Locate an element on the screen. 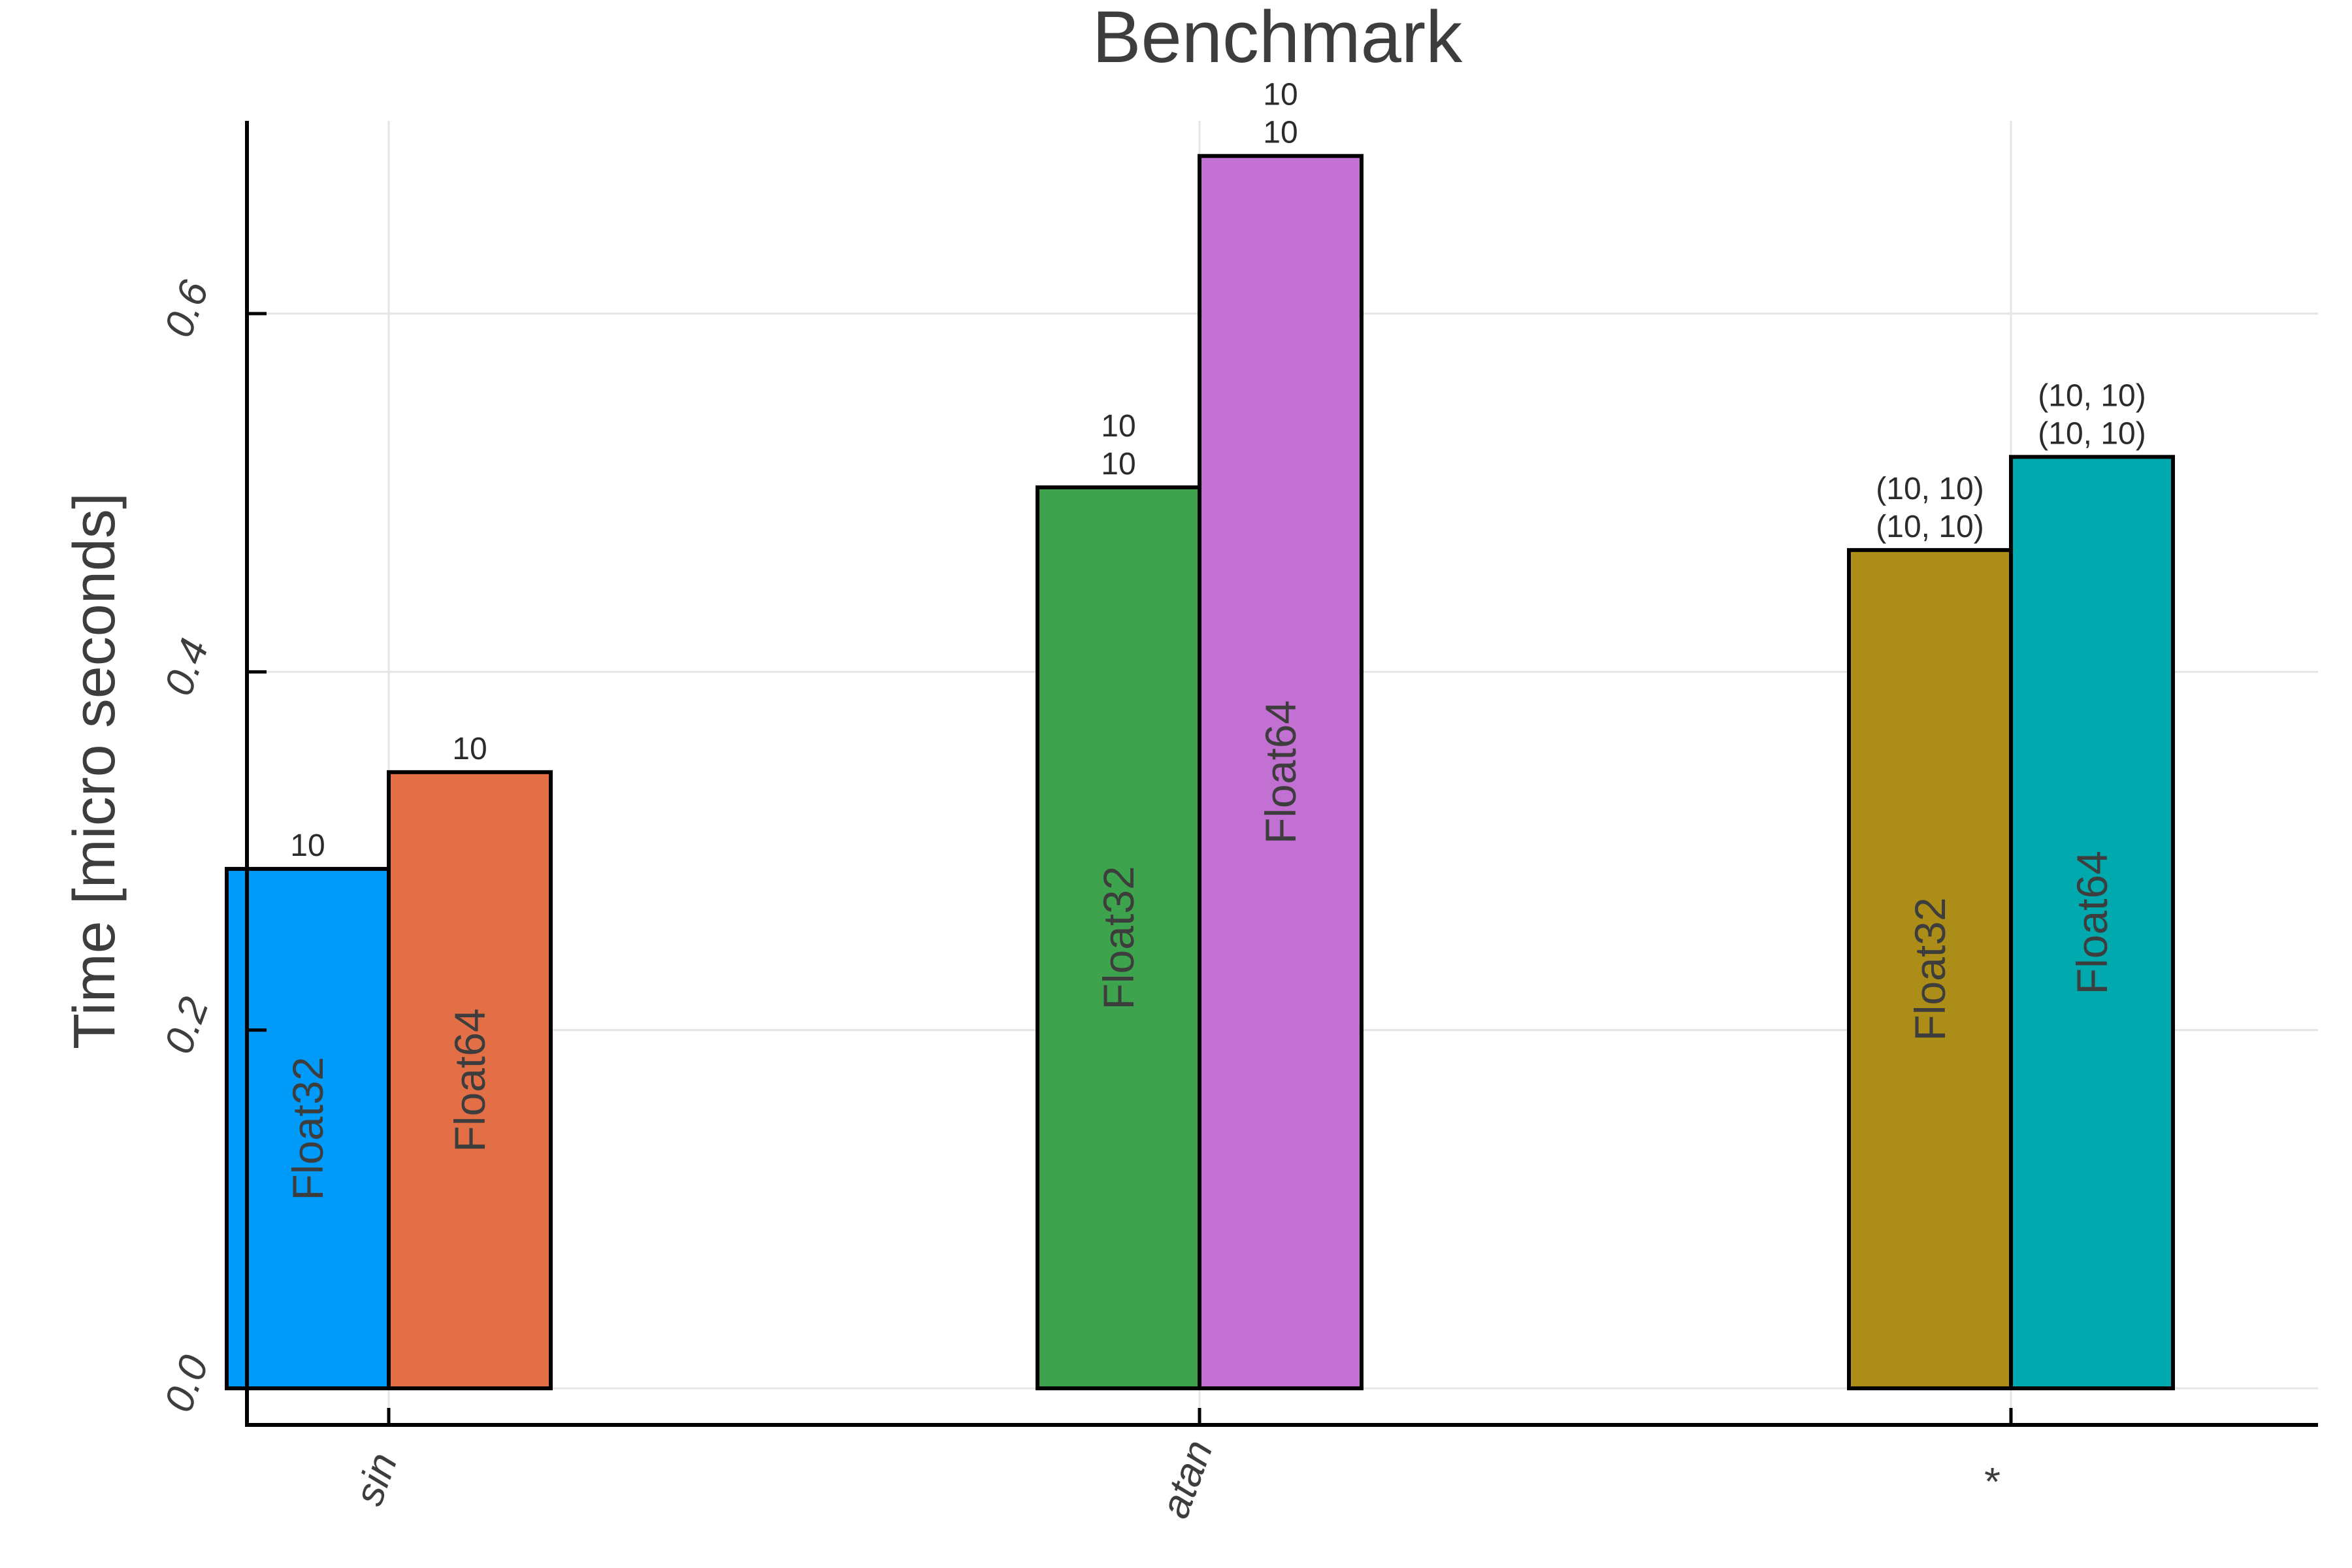  x-tick-label: atan is located at coordinates (1187, 1479).